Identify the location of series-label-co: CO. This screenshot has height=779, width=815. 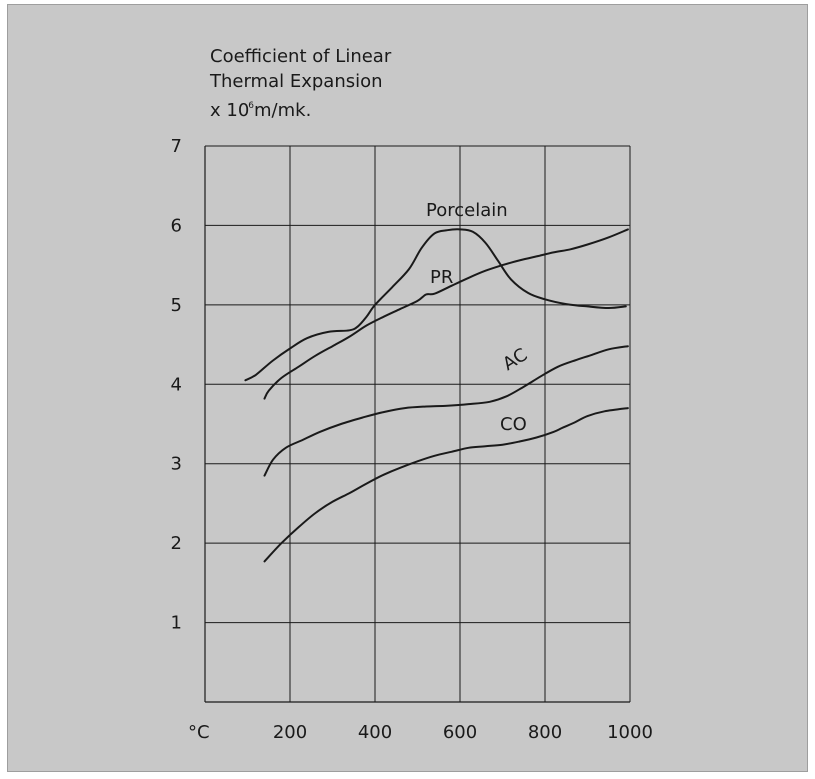
(513, 424).